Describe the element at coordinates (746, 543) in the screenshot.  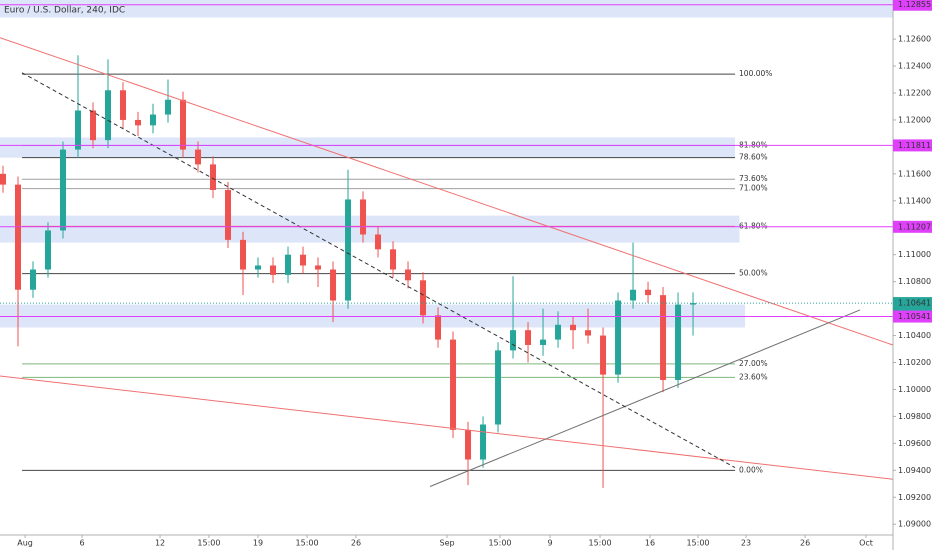
I see `x-tick-label: 23` at that location.